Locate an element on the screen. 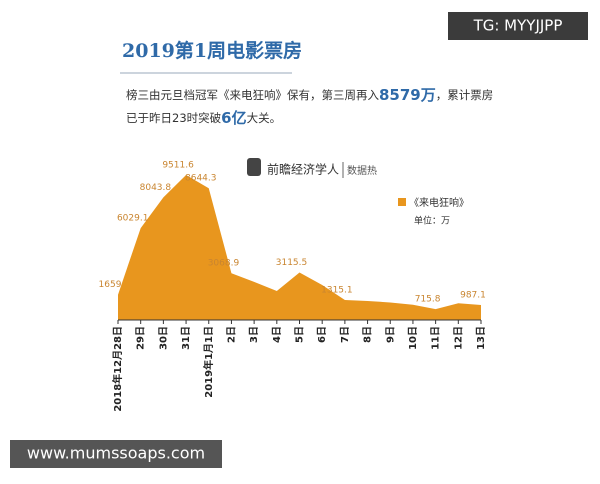 This screenshot has height=484, width=600. data-label: 9511.6 is located at coordinates (178, 166).